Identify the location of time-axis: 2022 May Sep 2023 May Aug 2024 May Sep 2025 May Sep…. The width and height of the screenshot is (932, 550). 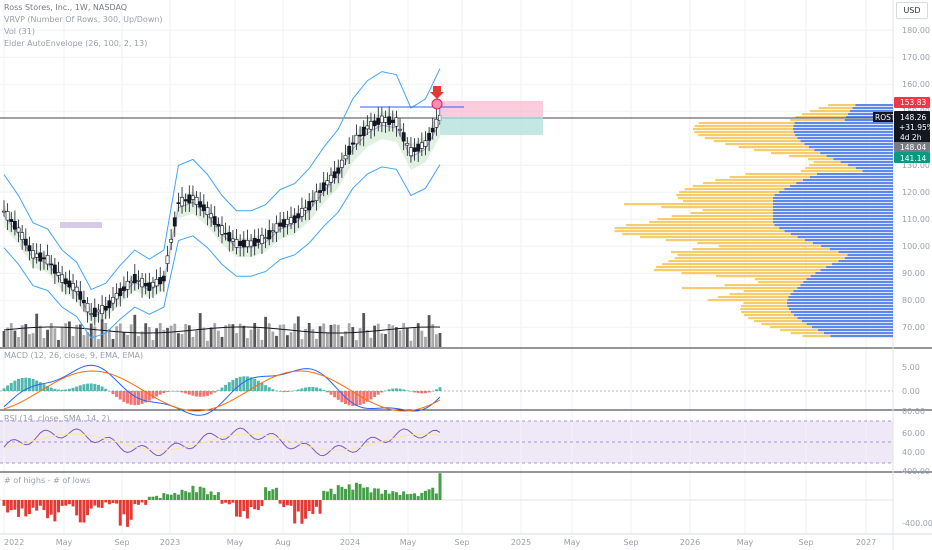
(440, 542).